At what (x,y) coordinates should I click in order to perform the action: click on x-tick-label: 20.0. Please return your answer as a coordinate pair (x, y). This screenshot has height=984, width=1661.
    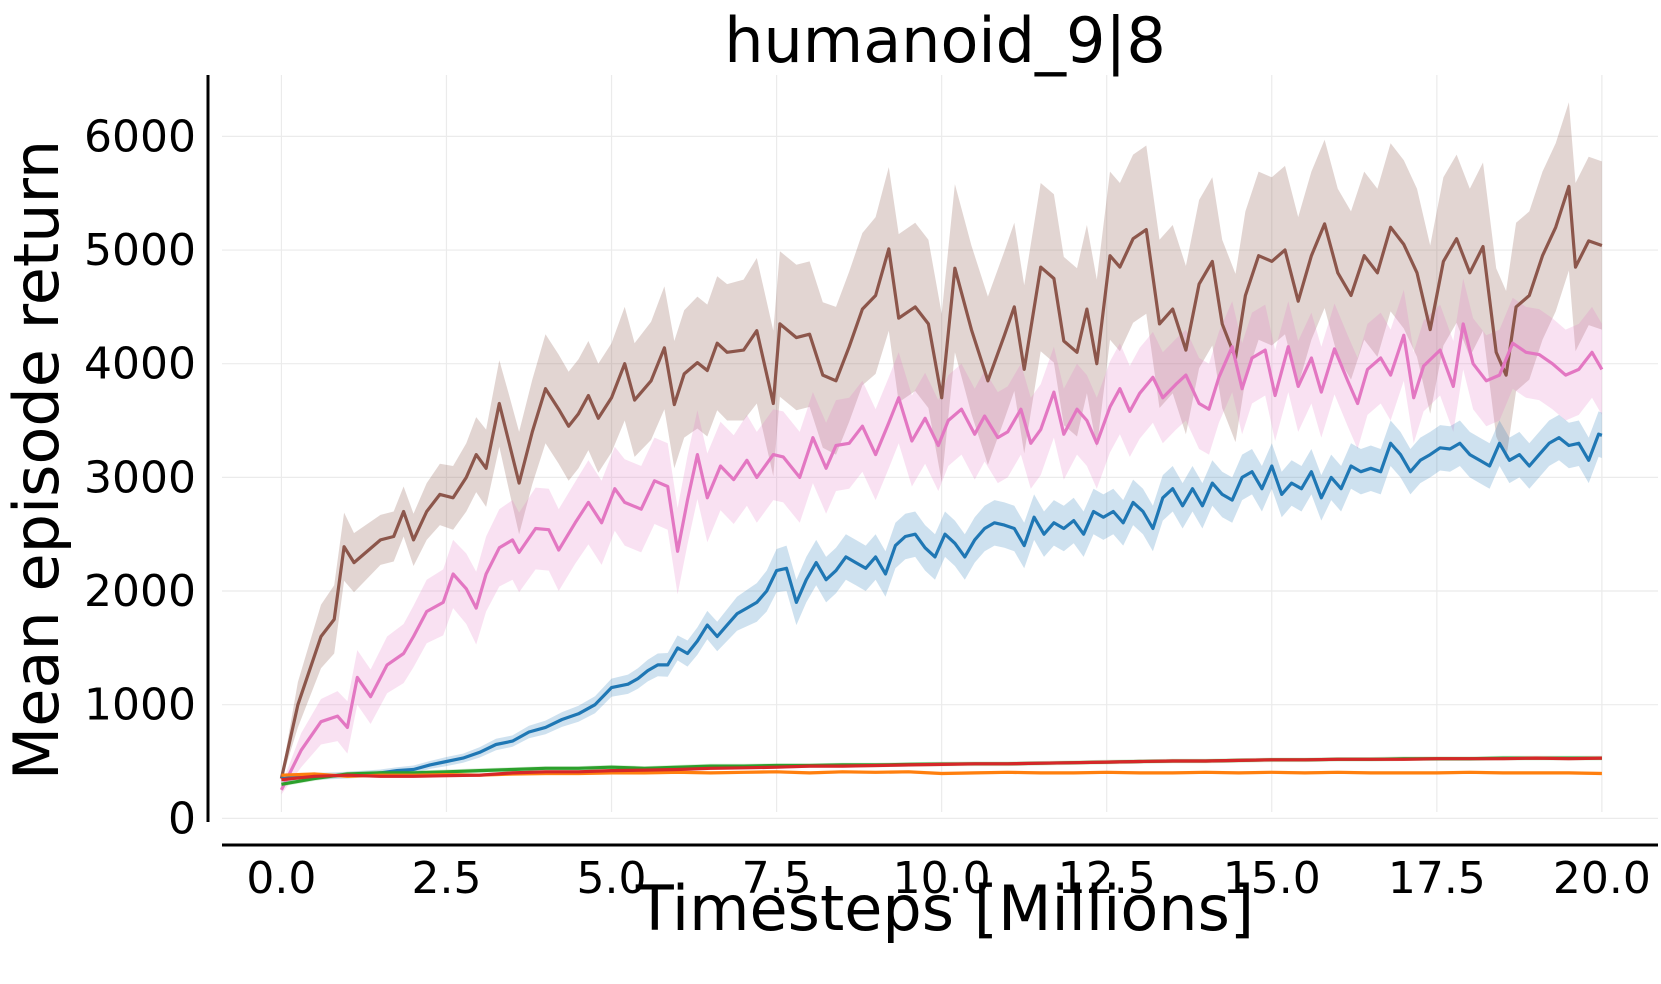
    Looking at the image, I should click on (1602, 878).